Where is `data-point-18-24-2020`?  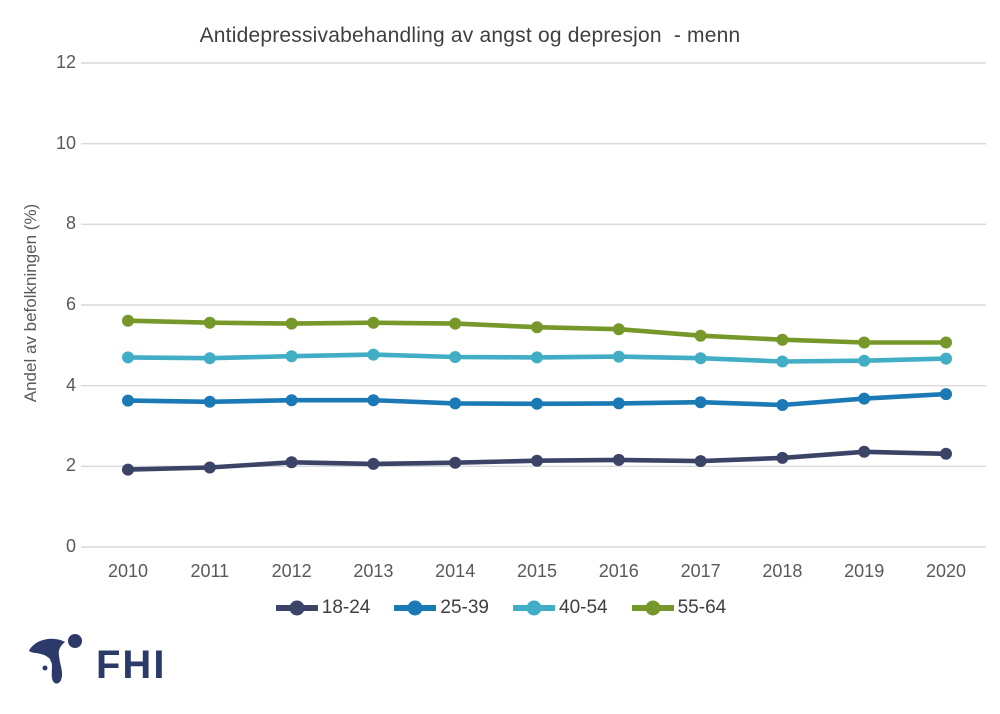
data-point-18-24-2020 is located at coordinates (946, 453).